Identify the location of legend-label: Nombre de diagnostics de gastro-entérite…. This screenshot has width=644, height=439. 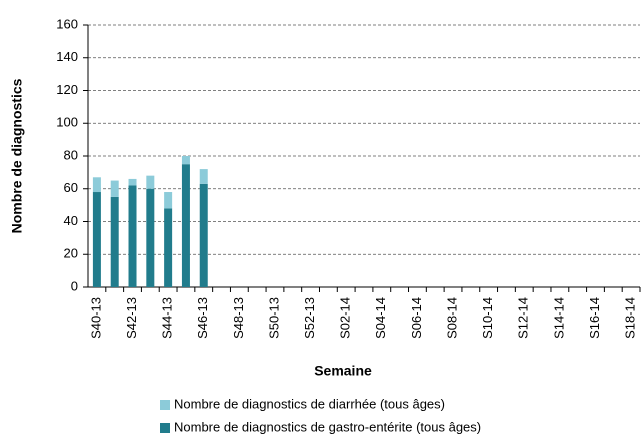
(327, 426).